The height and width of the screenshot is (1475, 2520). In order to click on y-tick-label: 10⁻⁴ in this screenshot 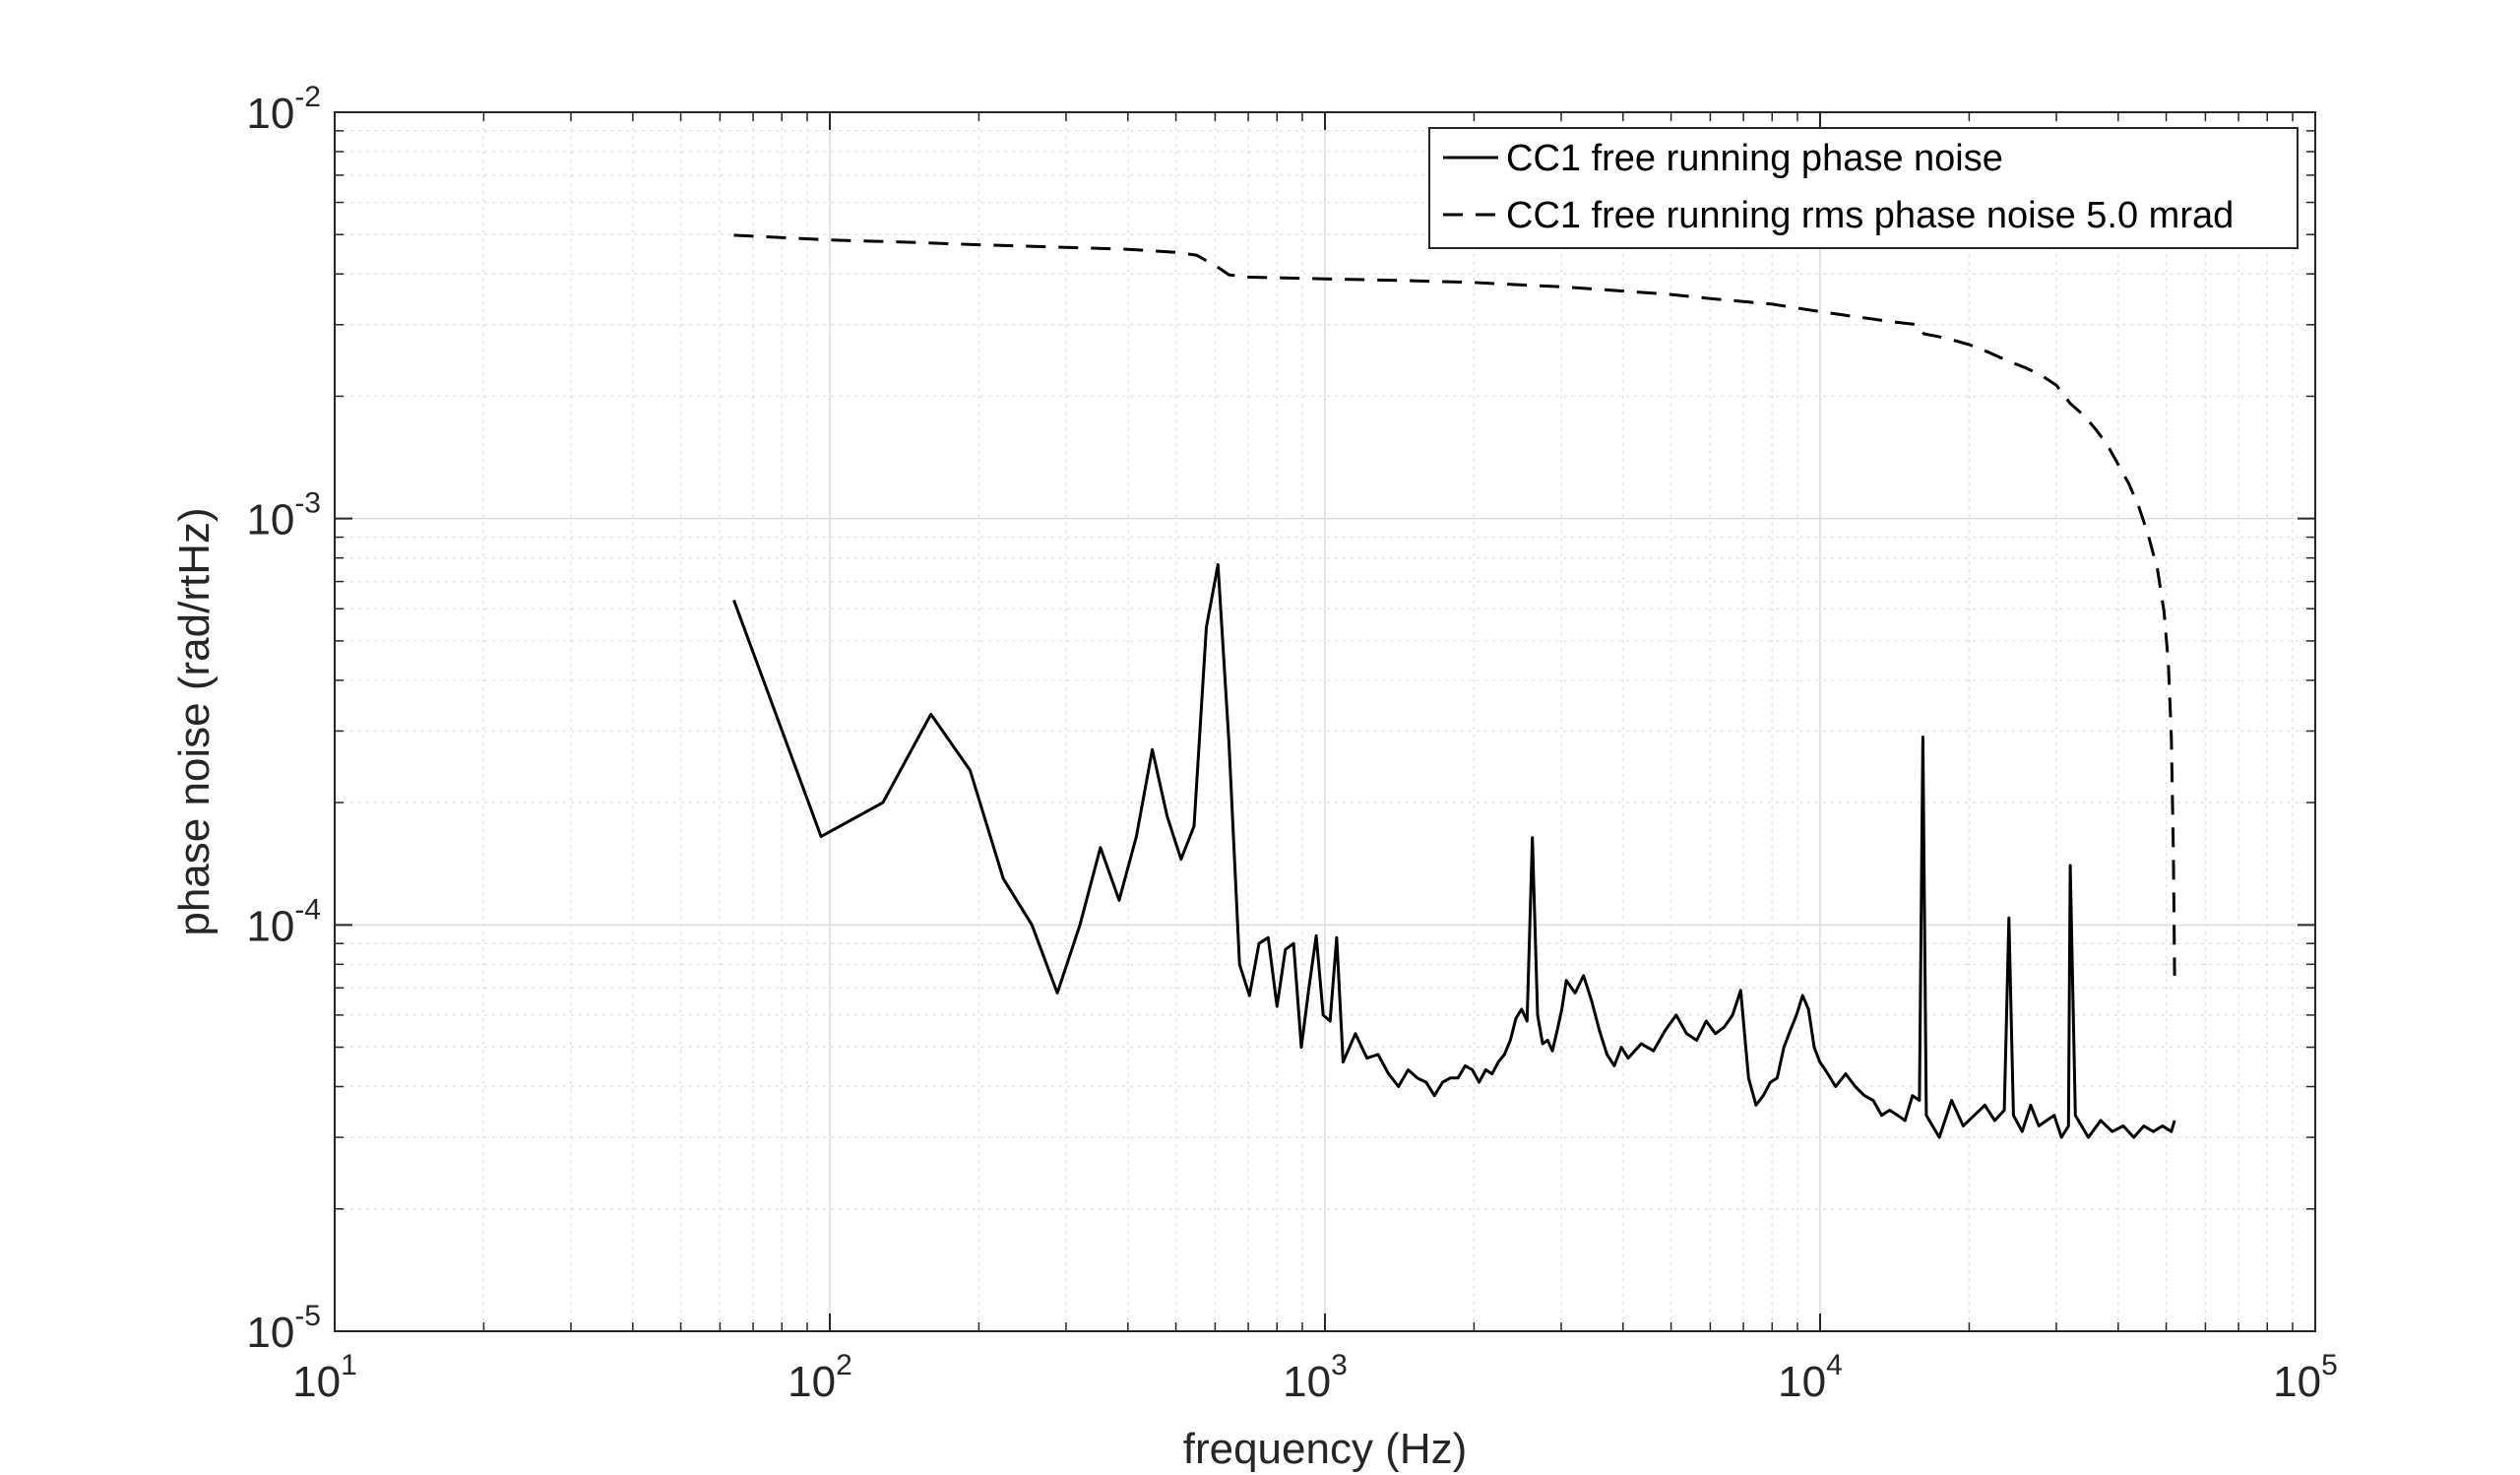, I will do `click(283, 921)`.